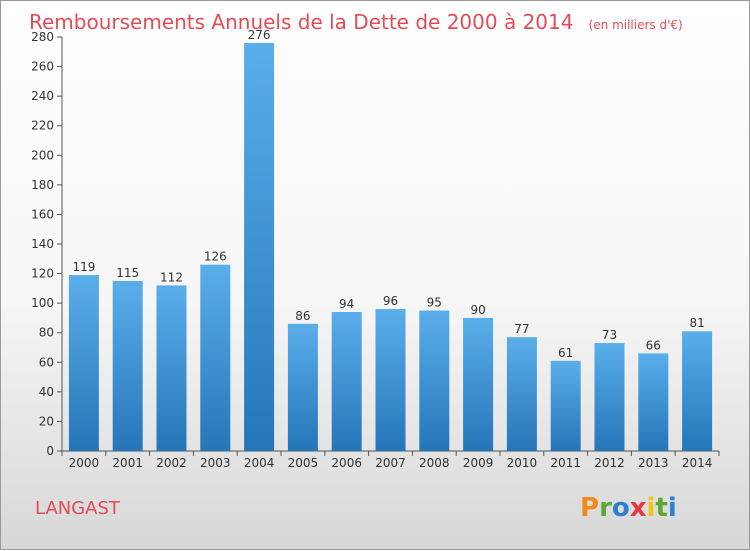  Describe the element at coordinates (521, 394) in the screenshot. I see `bar-2010` at that location.